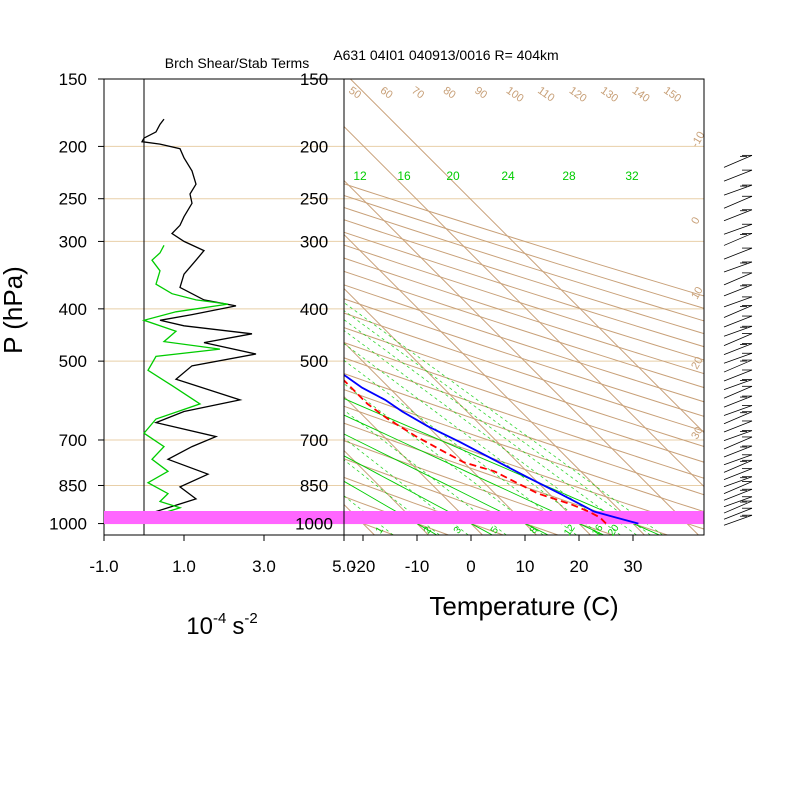 The width and height of the screenshot is (800, 800). What do you see at coordinates (360, 176) in the screenshot?
I see `mixing-ratio-label-12: 12` at bounding box center [360, 176].